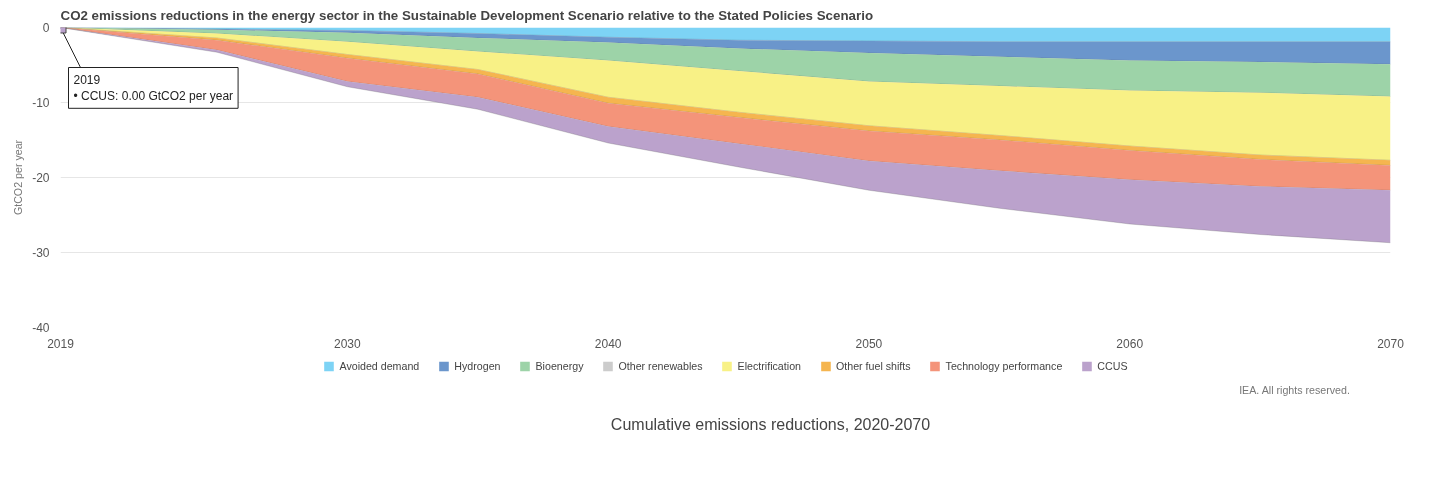 This screenshot has width=1443, height=484. What do you see at coordinates (41, 178) in the screenshot?
I see `y-tick-label: -20` at bounding box center [41, 178].